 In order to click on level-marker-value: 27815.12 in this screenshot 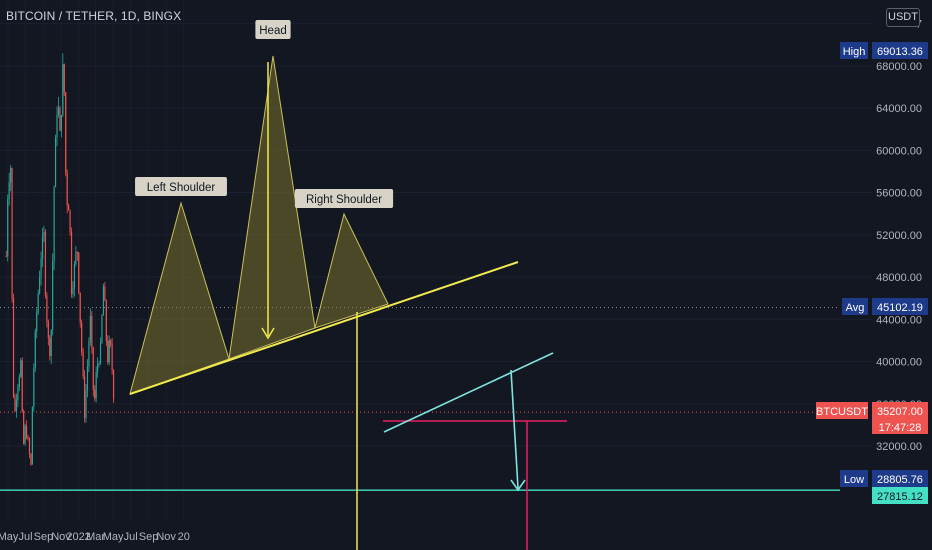, I will do `click(900, 497)`.